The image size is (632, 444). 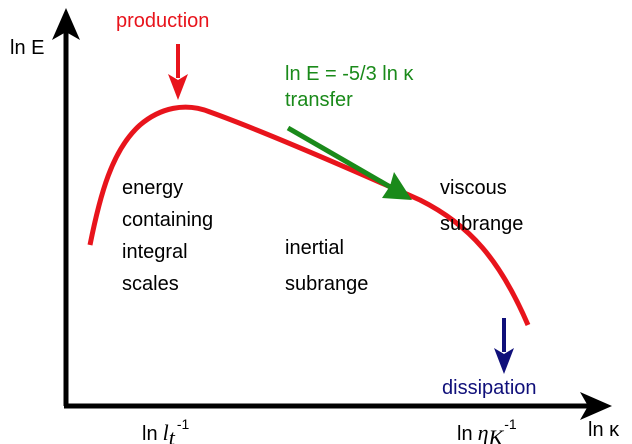 I want to click on region-text: energy, so click(x=152, y=188).